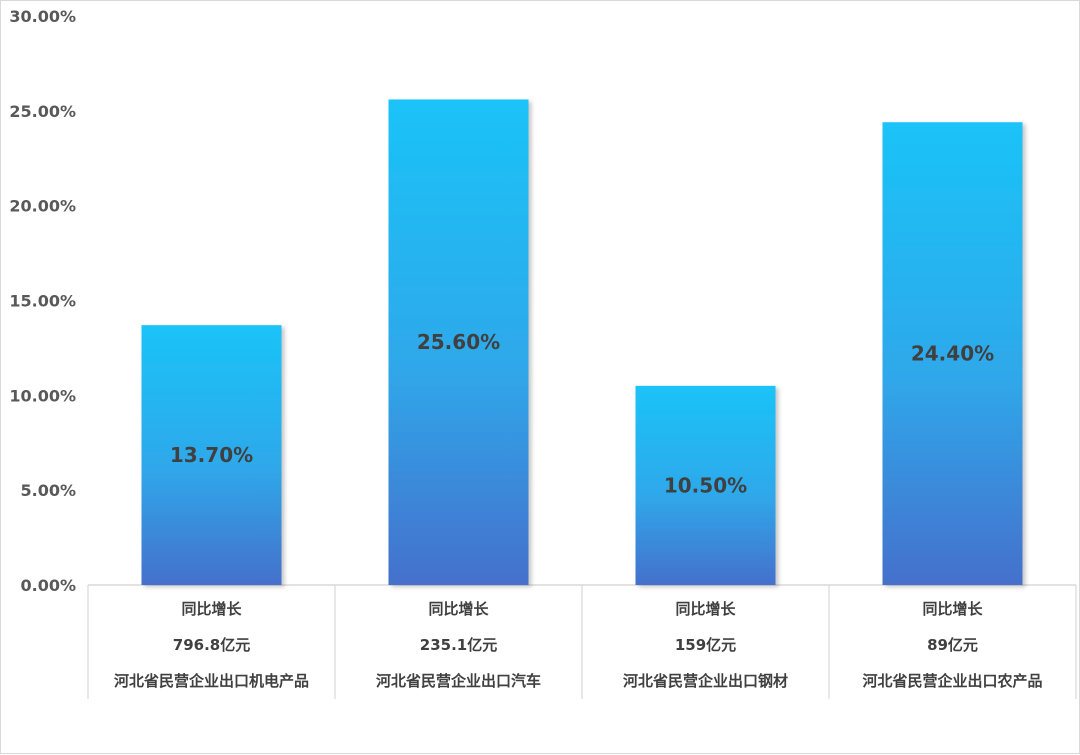  Describe the element at coordinates (458, 681) in the screenshot. I see `category-label-line: 河北省民营企业出口汽车` at that location.